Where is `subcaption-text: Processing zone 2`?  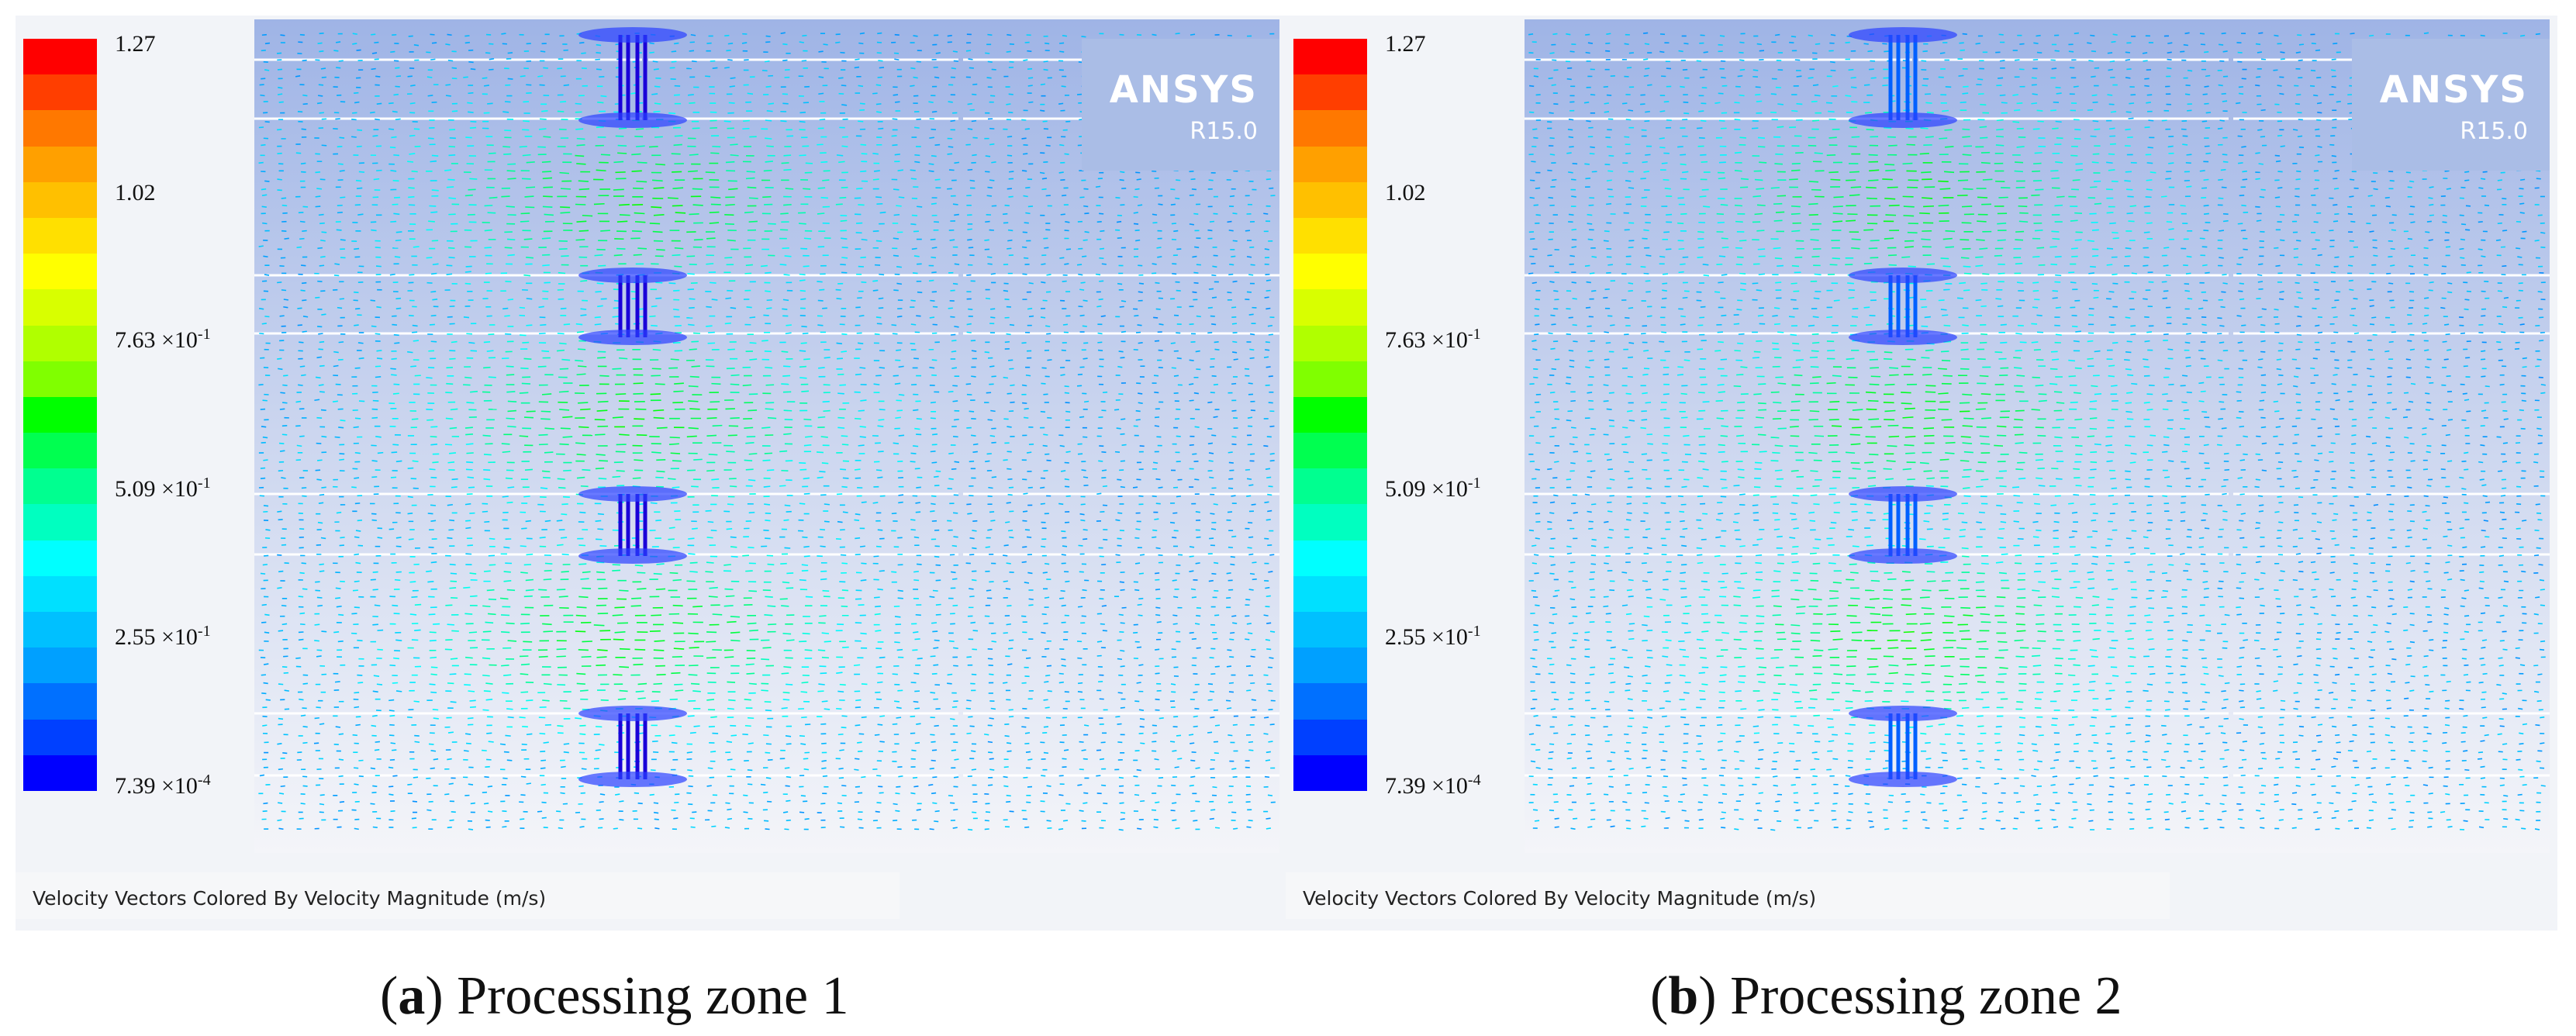
subcaption-text: Processing zone 2 is located at coordinates (1926, 996).